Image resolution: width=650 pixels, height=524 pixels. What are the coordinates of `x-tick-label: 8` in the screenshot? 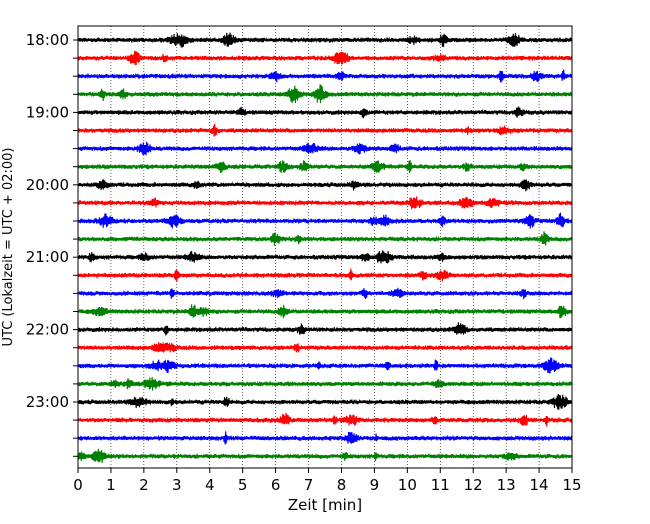 It's located at (342, 485).